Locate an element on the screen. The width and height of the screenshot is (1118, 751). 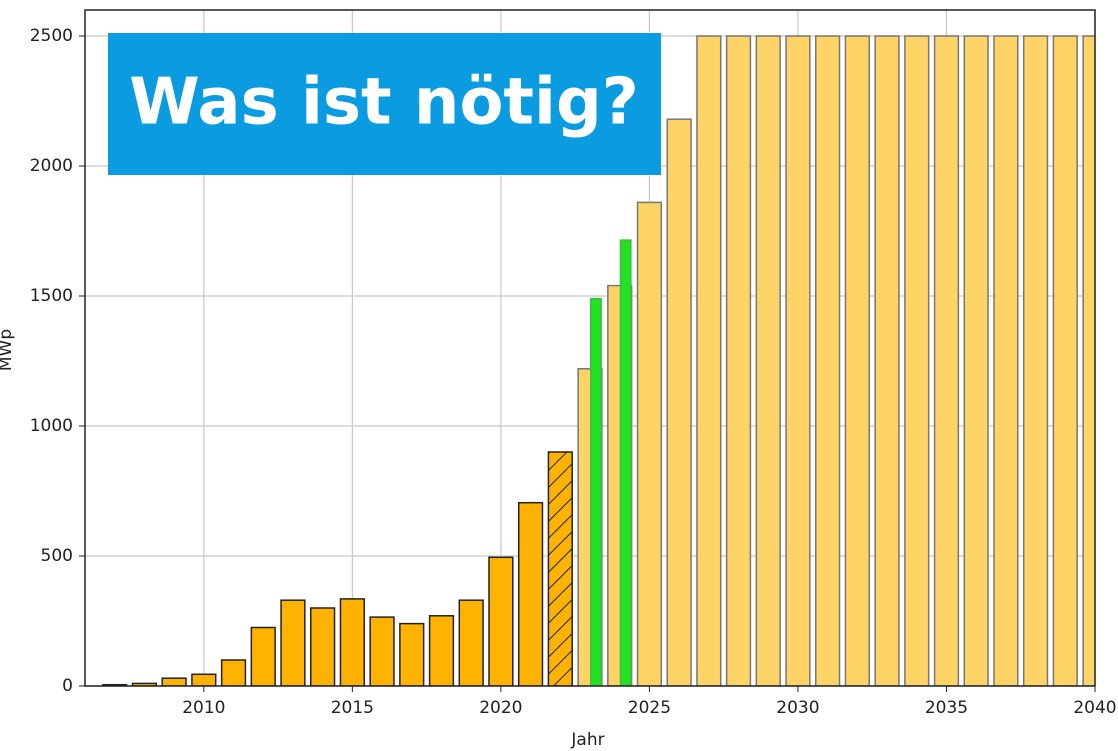
y-tick-label: 2500 is located at coordinates (51, 36).